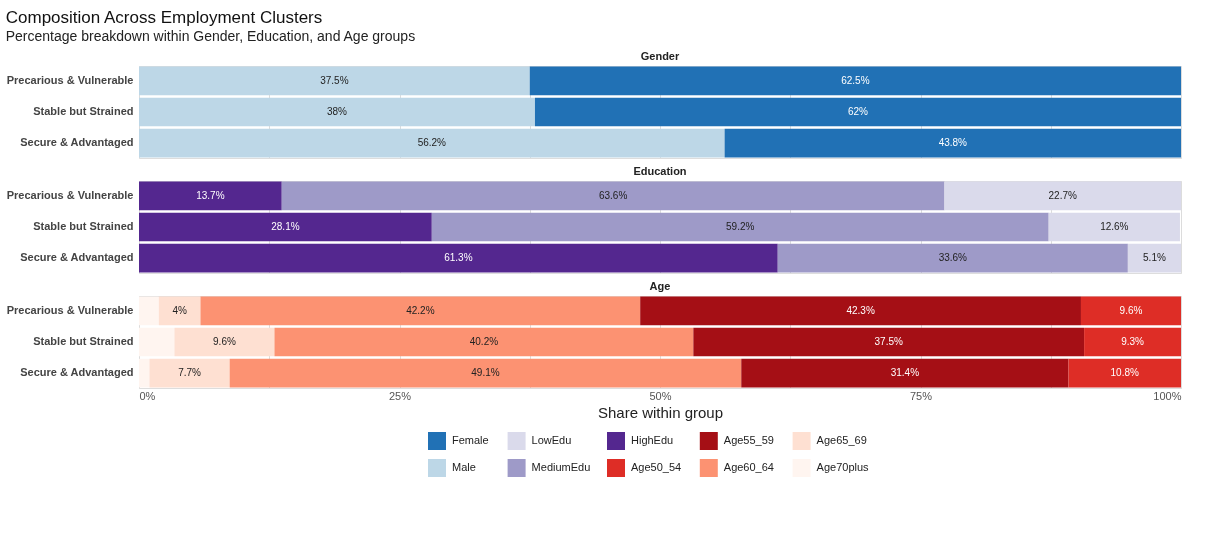 This screenshot has width=1205, height=550. What do you see at coordinates (860, 310) in the screenshot?
I see `data-label: 42.3%` at bounding box center [860, 310].